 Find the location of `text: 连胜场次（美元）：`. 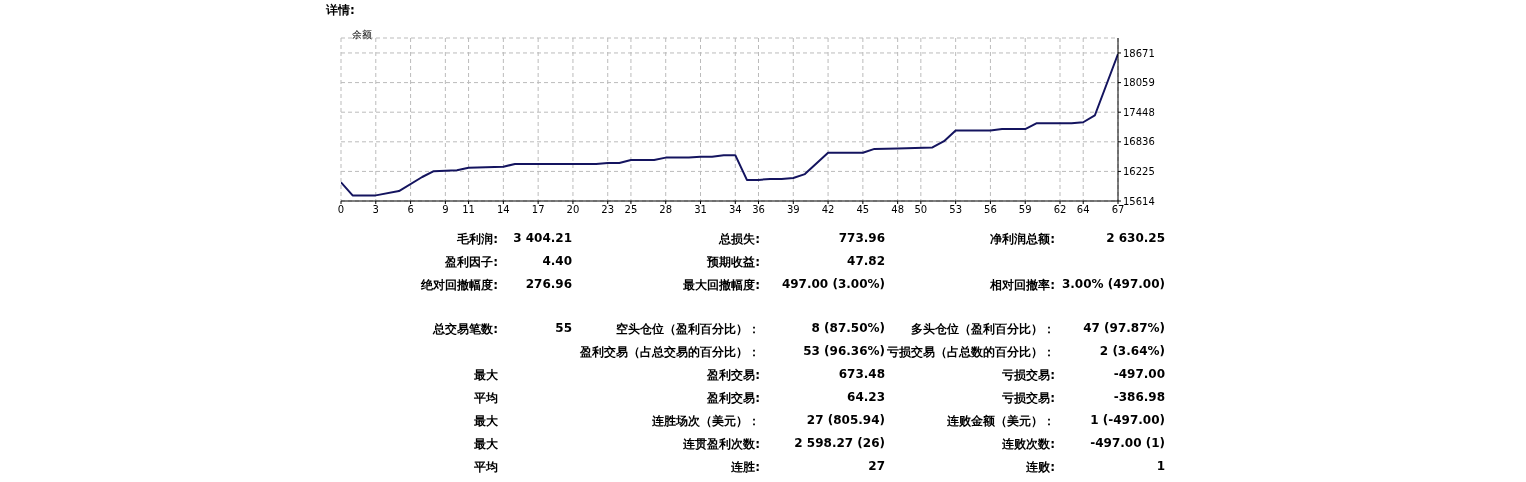

text: 连胜场次（美元）： is located at coordinates (706, 421).